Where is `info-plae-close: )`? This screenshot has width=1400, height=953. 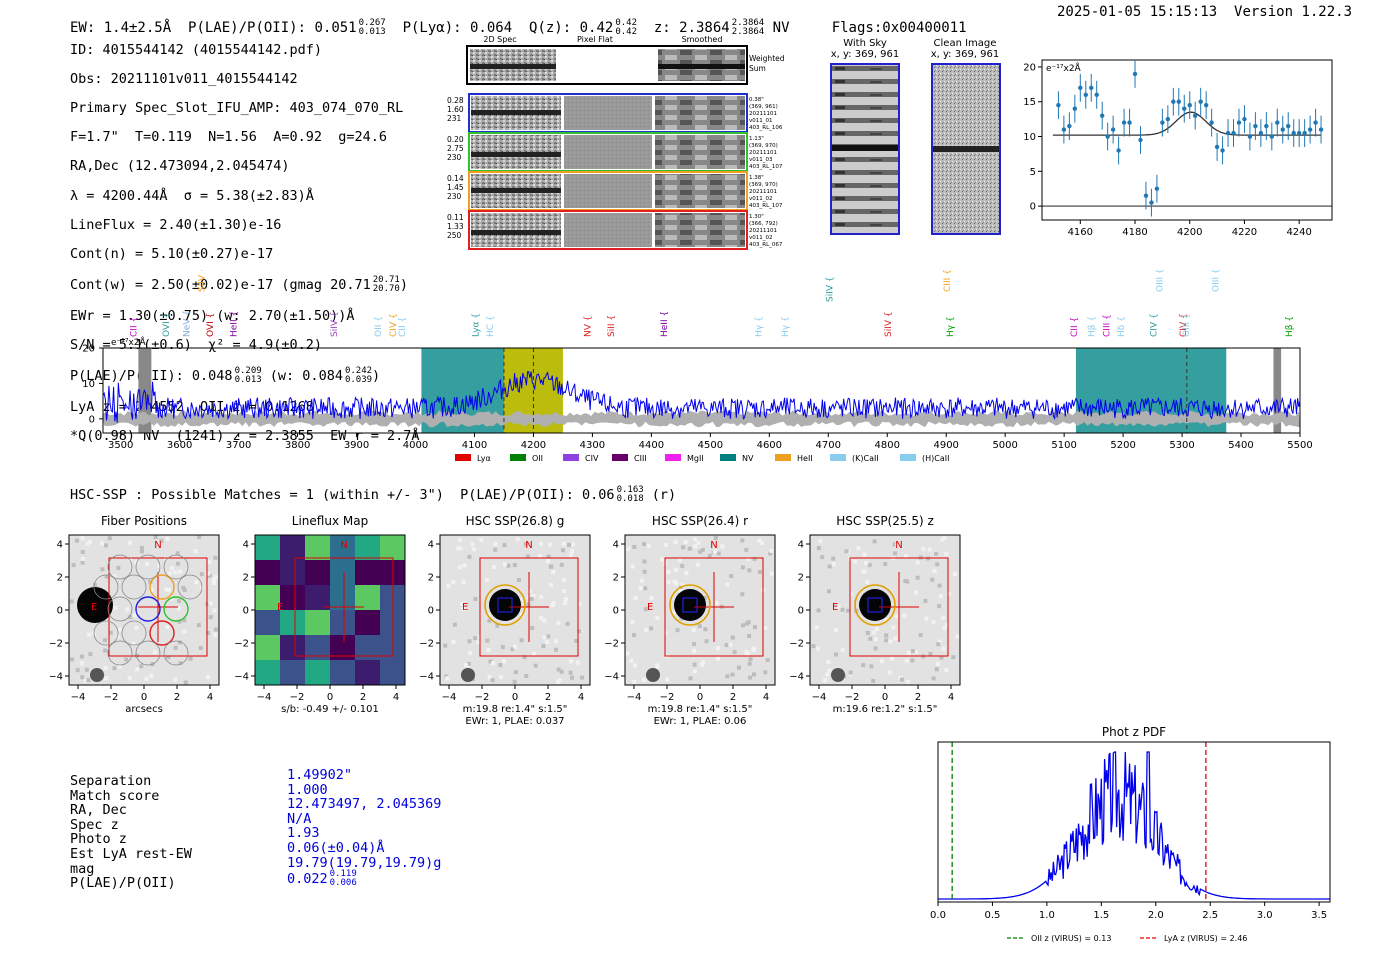
info-plae-close: ) is located at coordinates (376, 376).